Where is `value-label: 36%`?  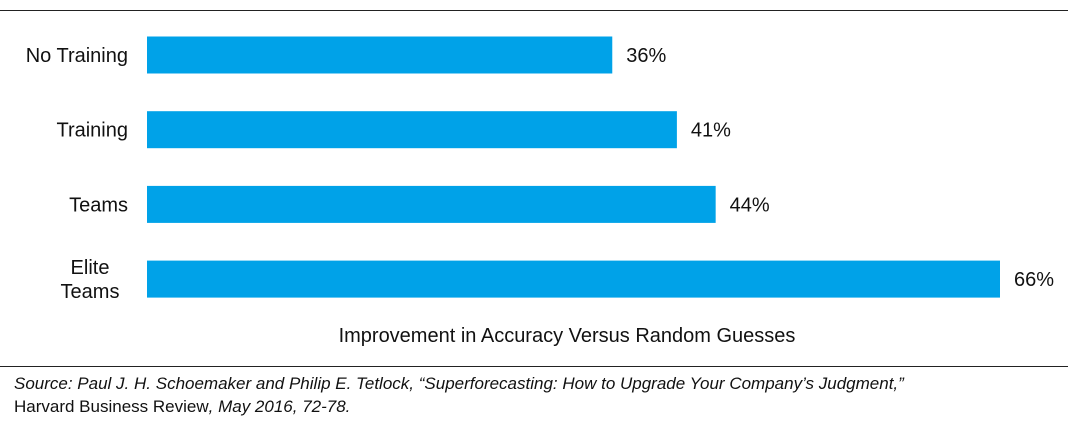
value-label: 36% is located at coordinates (646, 56).